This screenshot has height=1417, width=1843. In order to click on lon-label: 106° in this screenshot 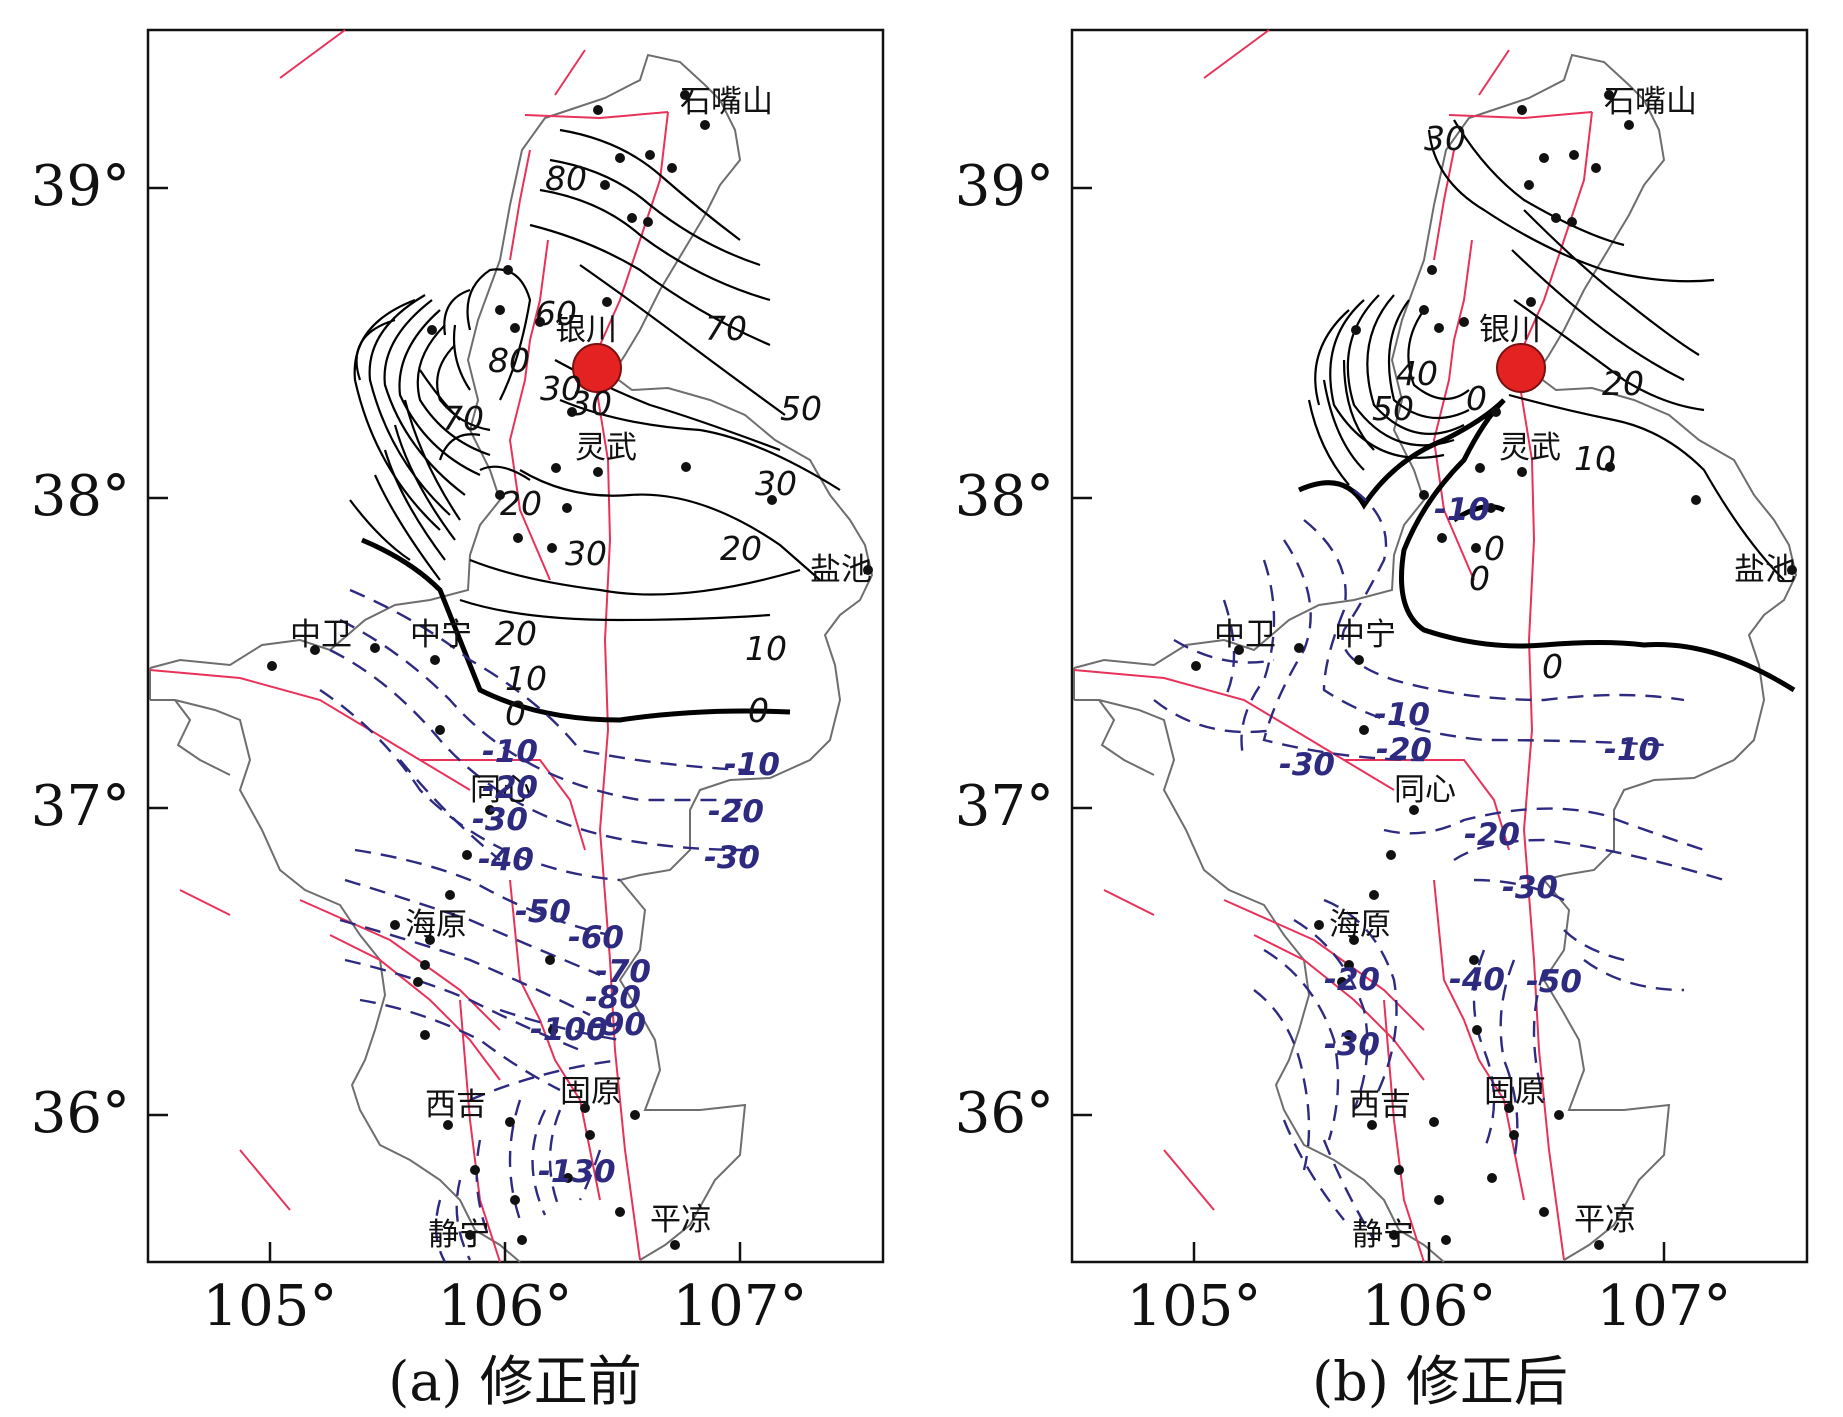, I will do `click(505, 1306)`.